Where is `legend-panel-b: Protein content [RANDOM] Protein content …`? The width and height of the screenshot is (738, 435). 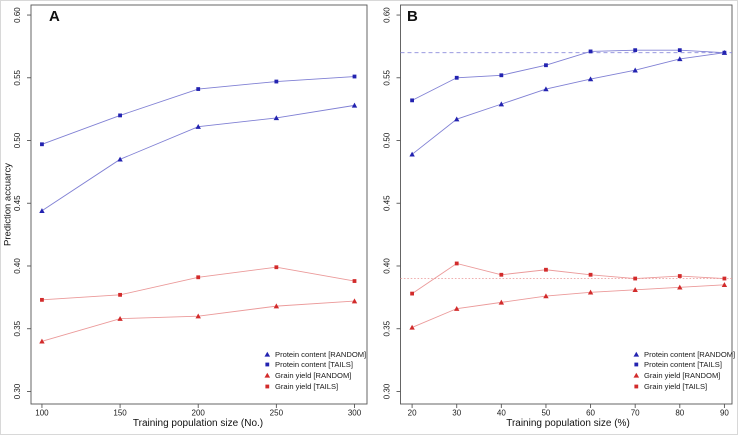 legend-panel-b: Protein content [RANDOM] Protein content … is located at coordinates (683, 370).